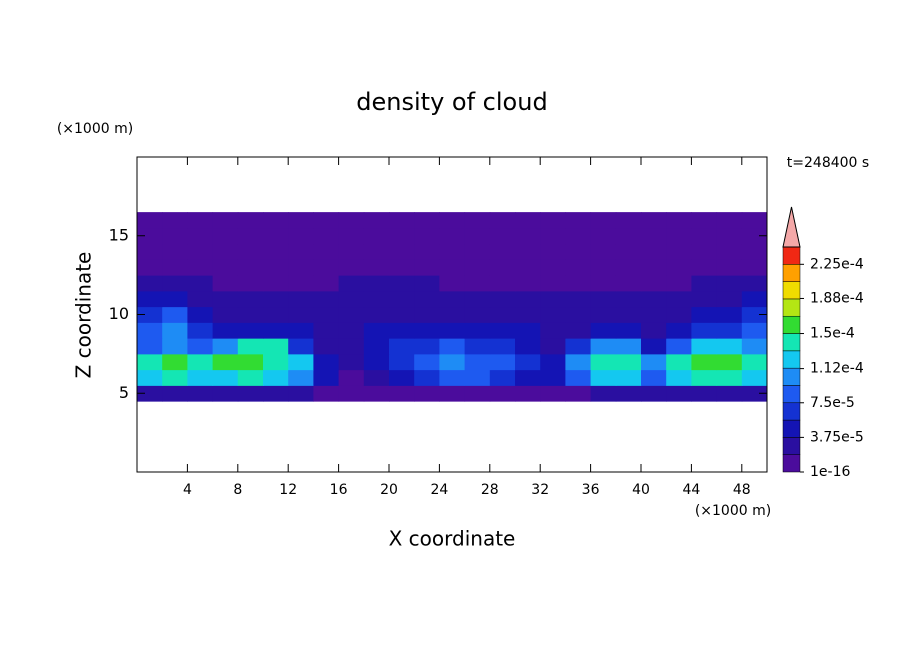 The width and height of the screenshot is (904, 654). Describe the element at coordinates (451, 102) in the screenshot. I see `chart-title: density of cloud` at that location.